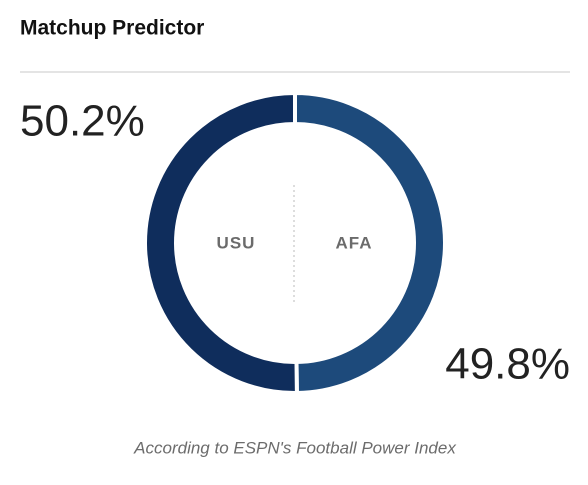 The image size is (588, 485). I want to click on team-label: AFA, so click(354, 242).